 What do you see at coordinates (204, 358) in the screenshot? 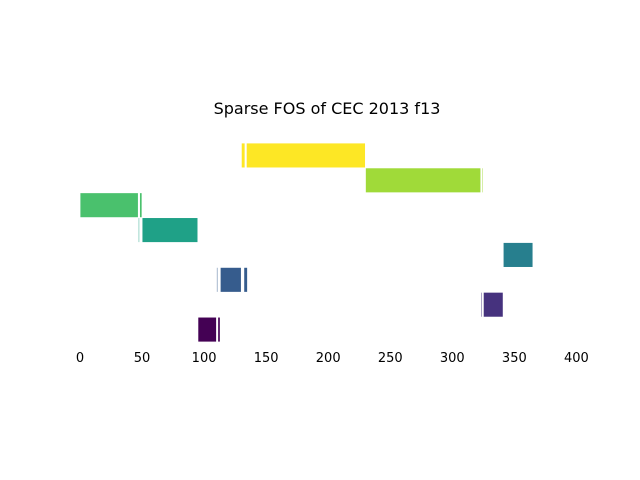
I see `x-tick-label: 100` at bounding box center [204, 358].